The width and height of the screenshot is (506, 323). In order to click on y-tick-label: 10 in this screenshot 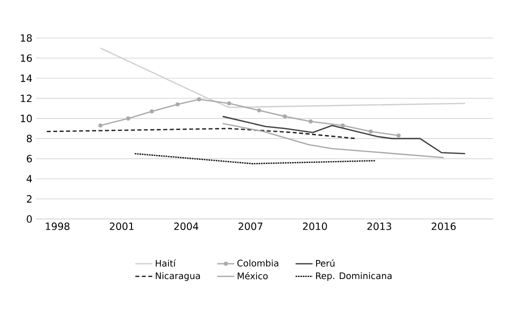, I will do `click(26, 118)`.